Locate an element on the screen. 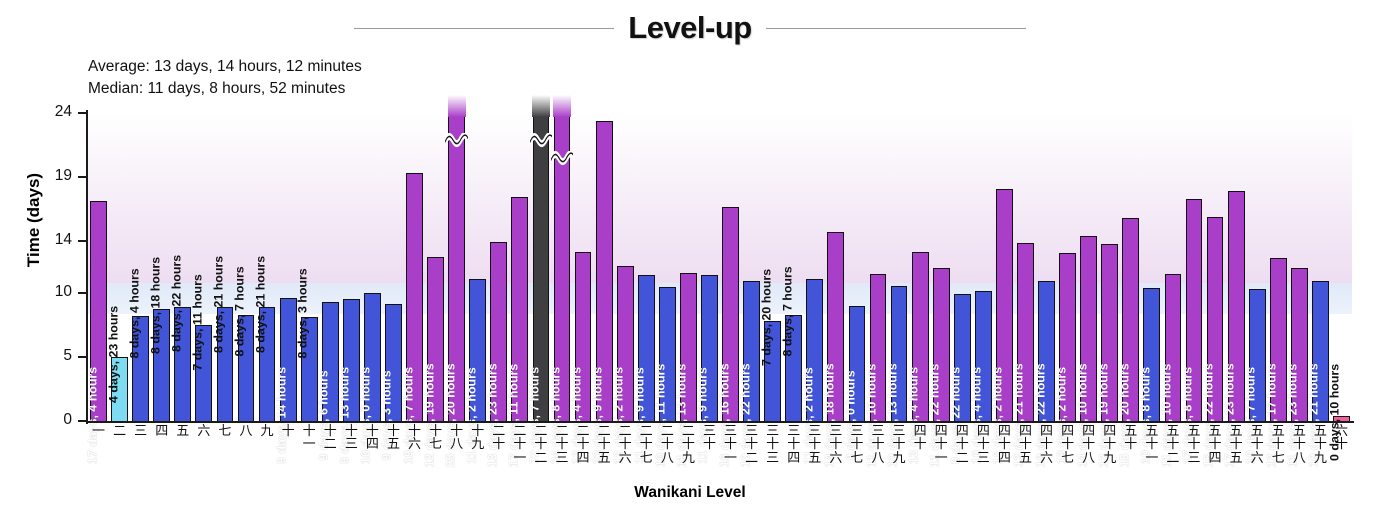  x-tick-label-52: 五十二 is located at coordinates (1173, 445).